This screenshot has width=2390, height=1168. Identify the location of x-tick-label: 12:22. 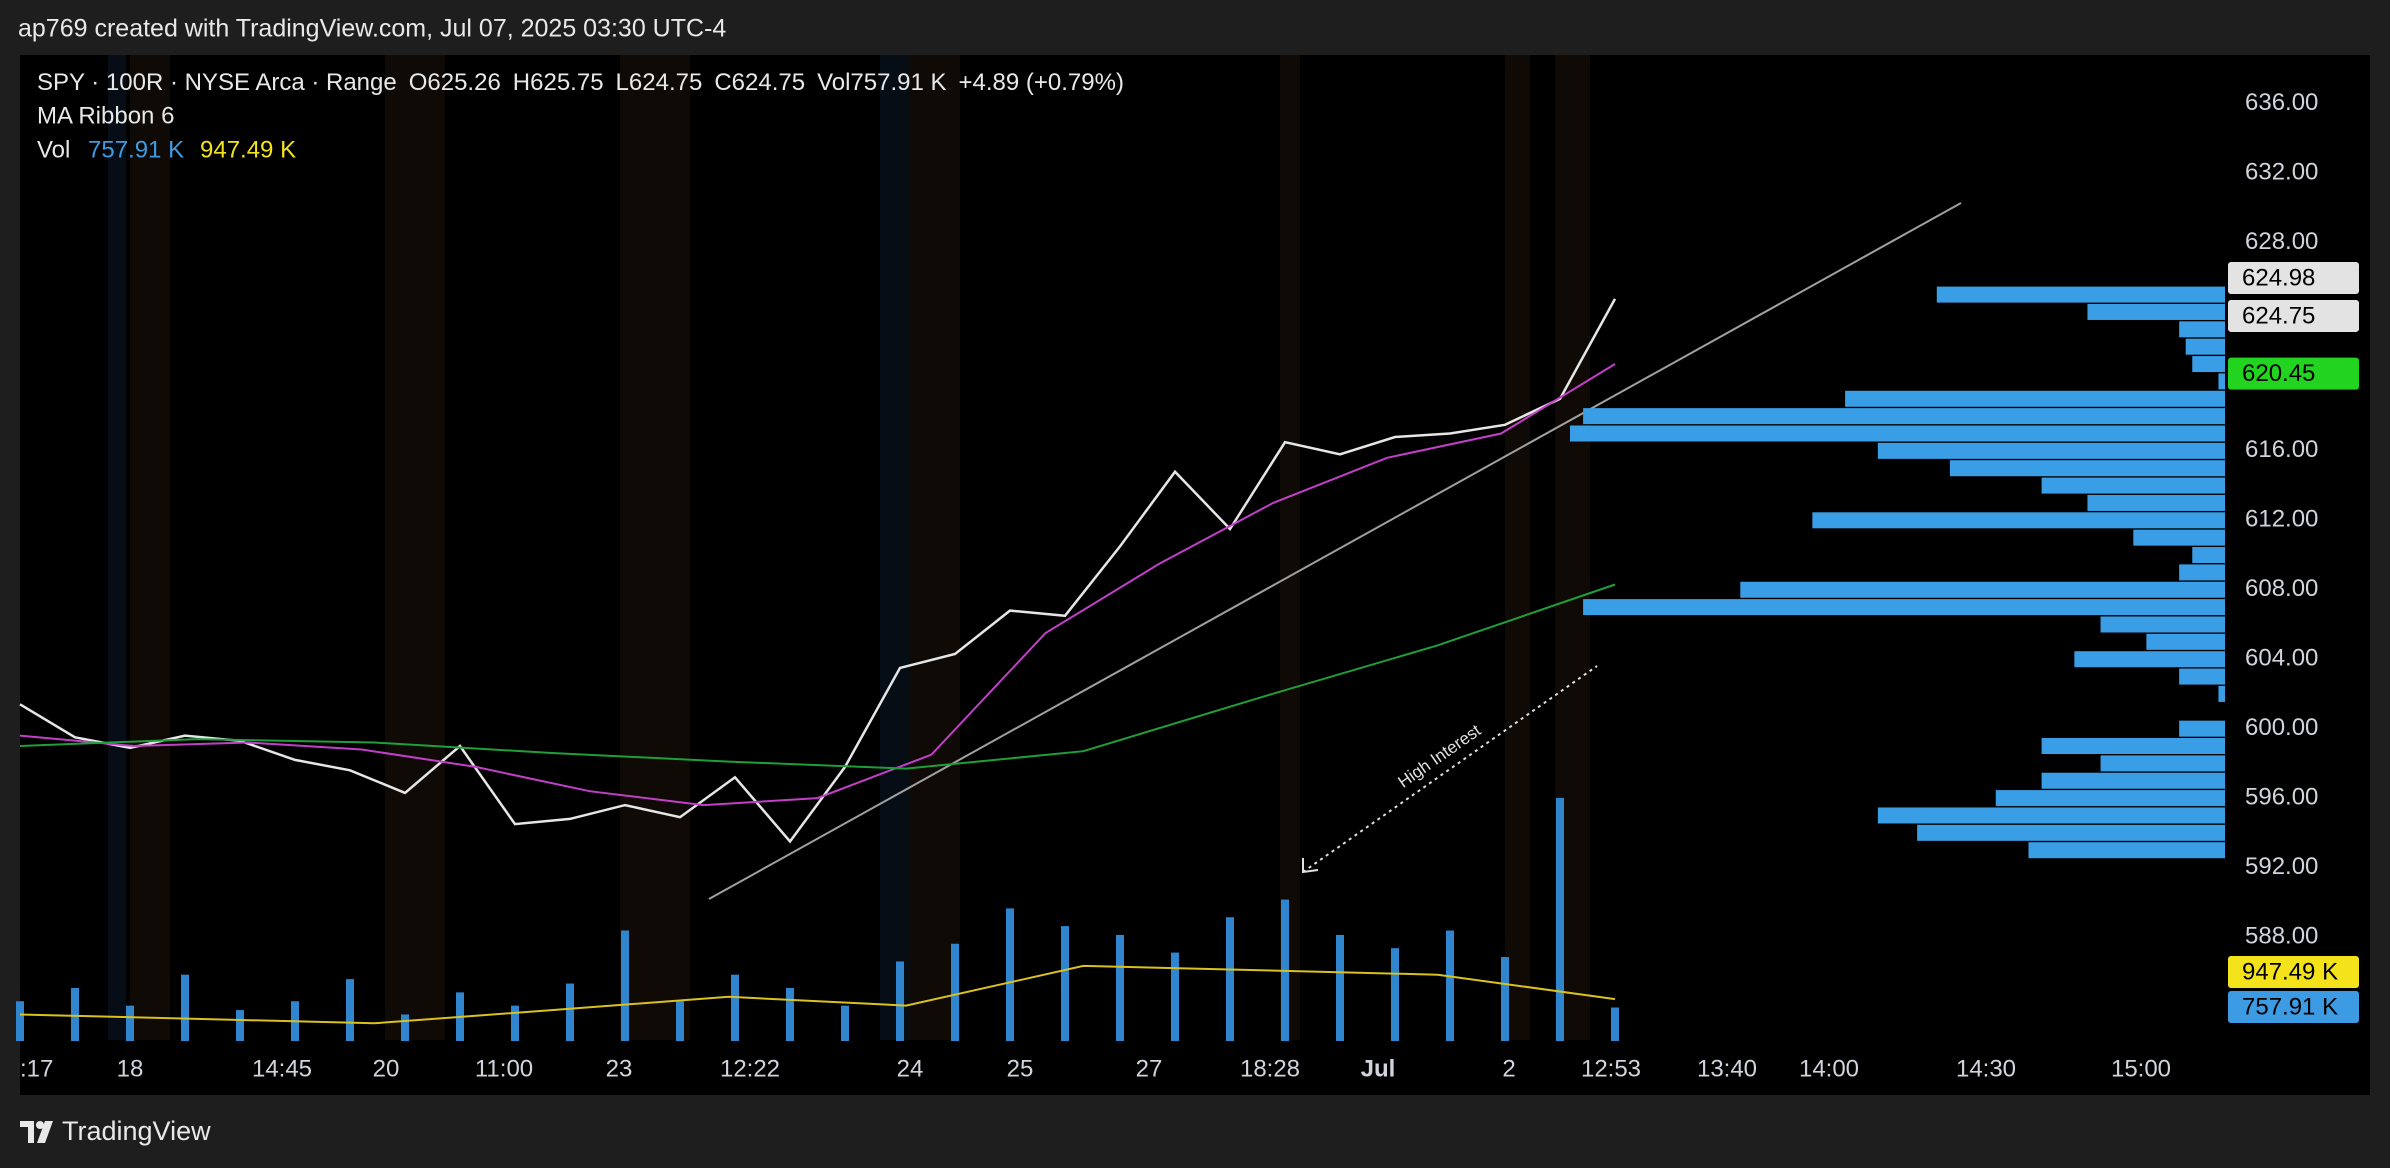
(750, 1068).